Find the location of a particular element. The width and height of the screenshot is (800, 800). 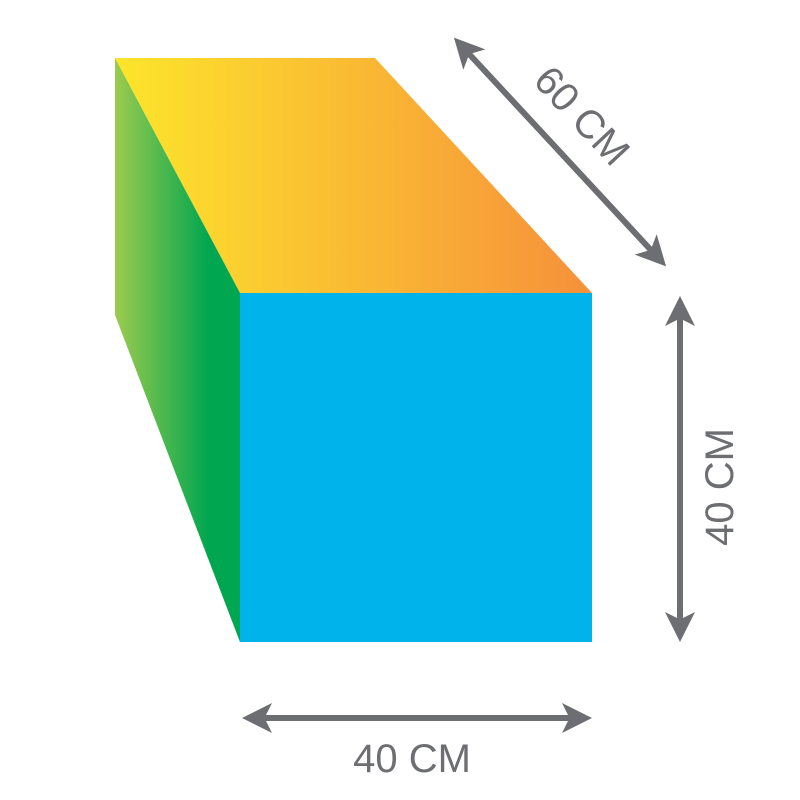

depth-arrow is located at coordinates (560, 152).